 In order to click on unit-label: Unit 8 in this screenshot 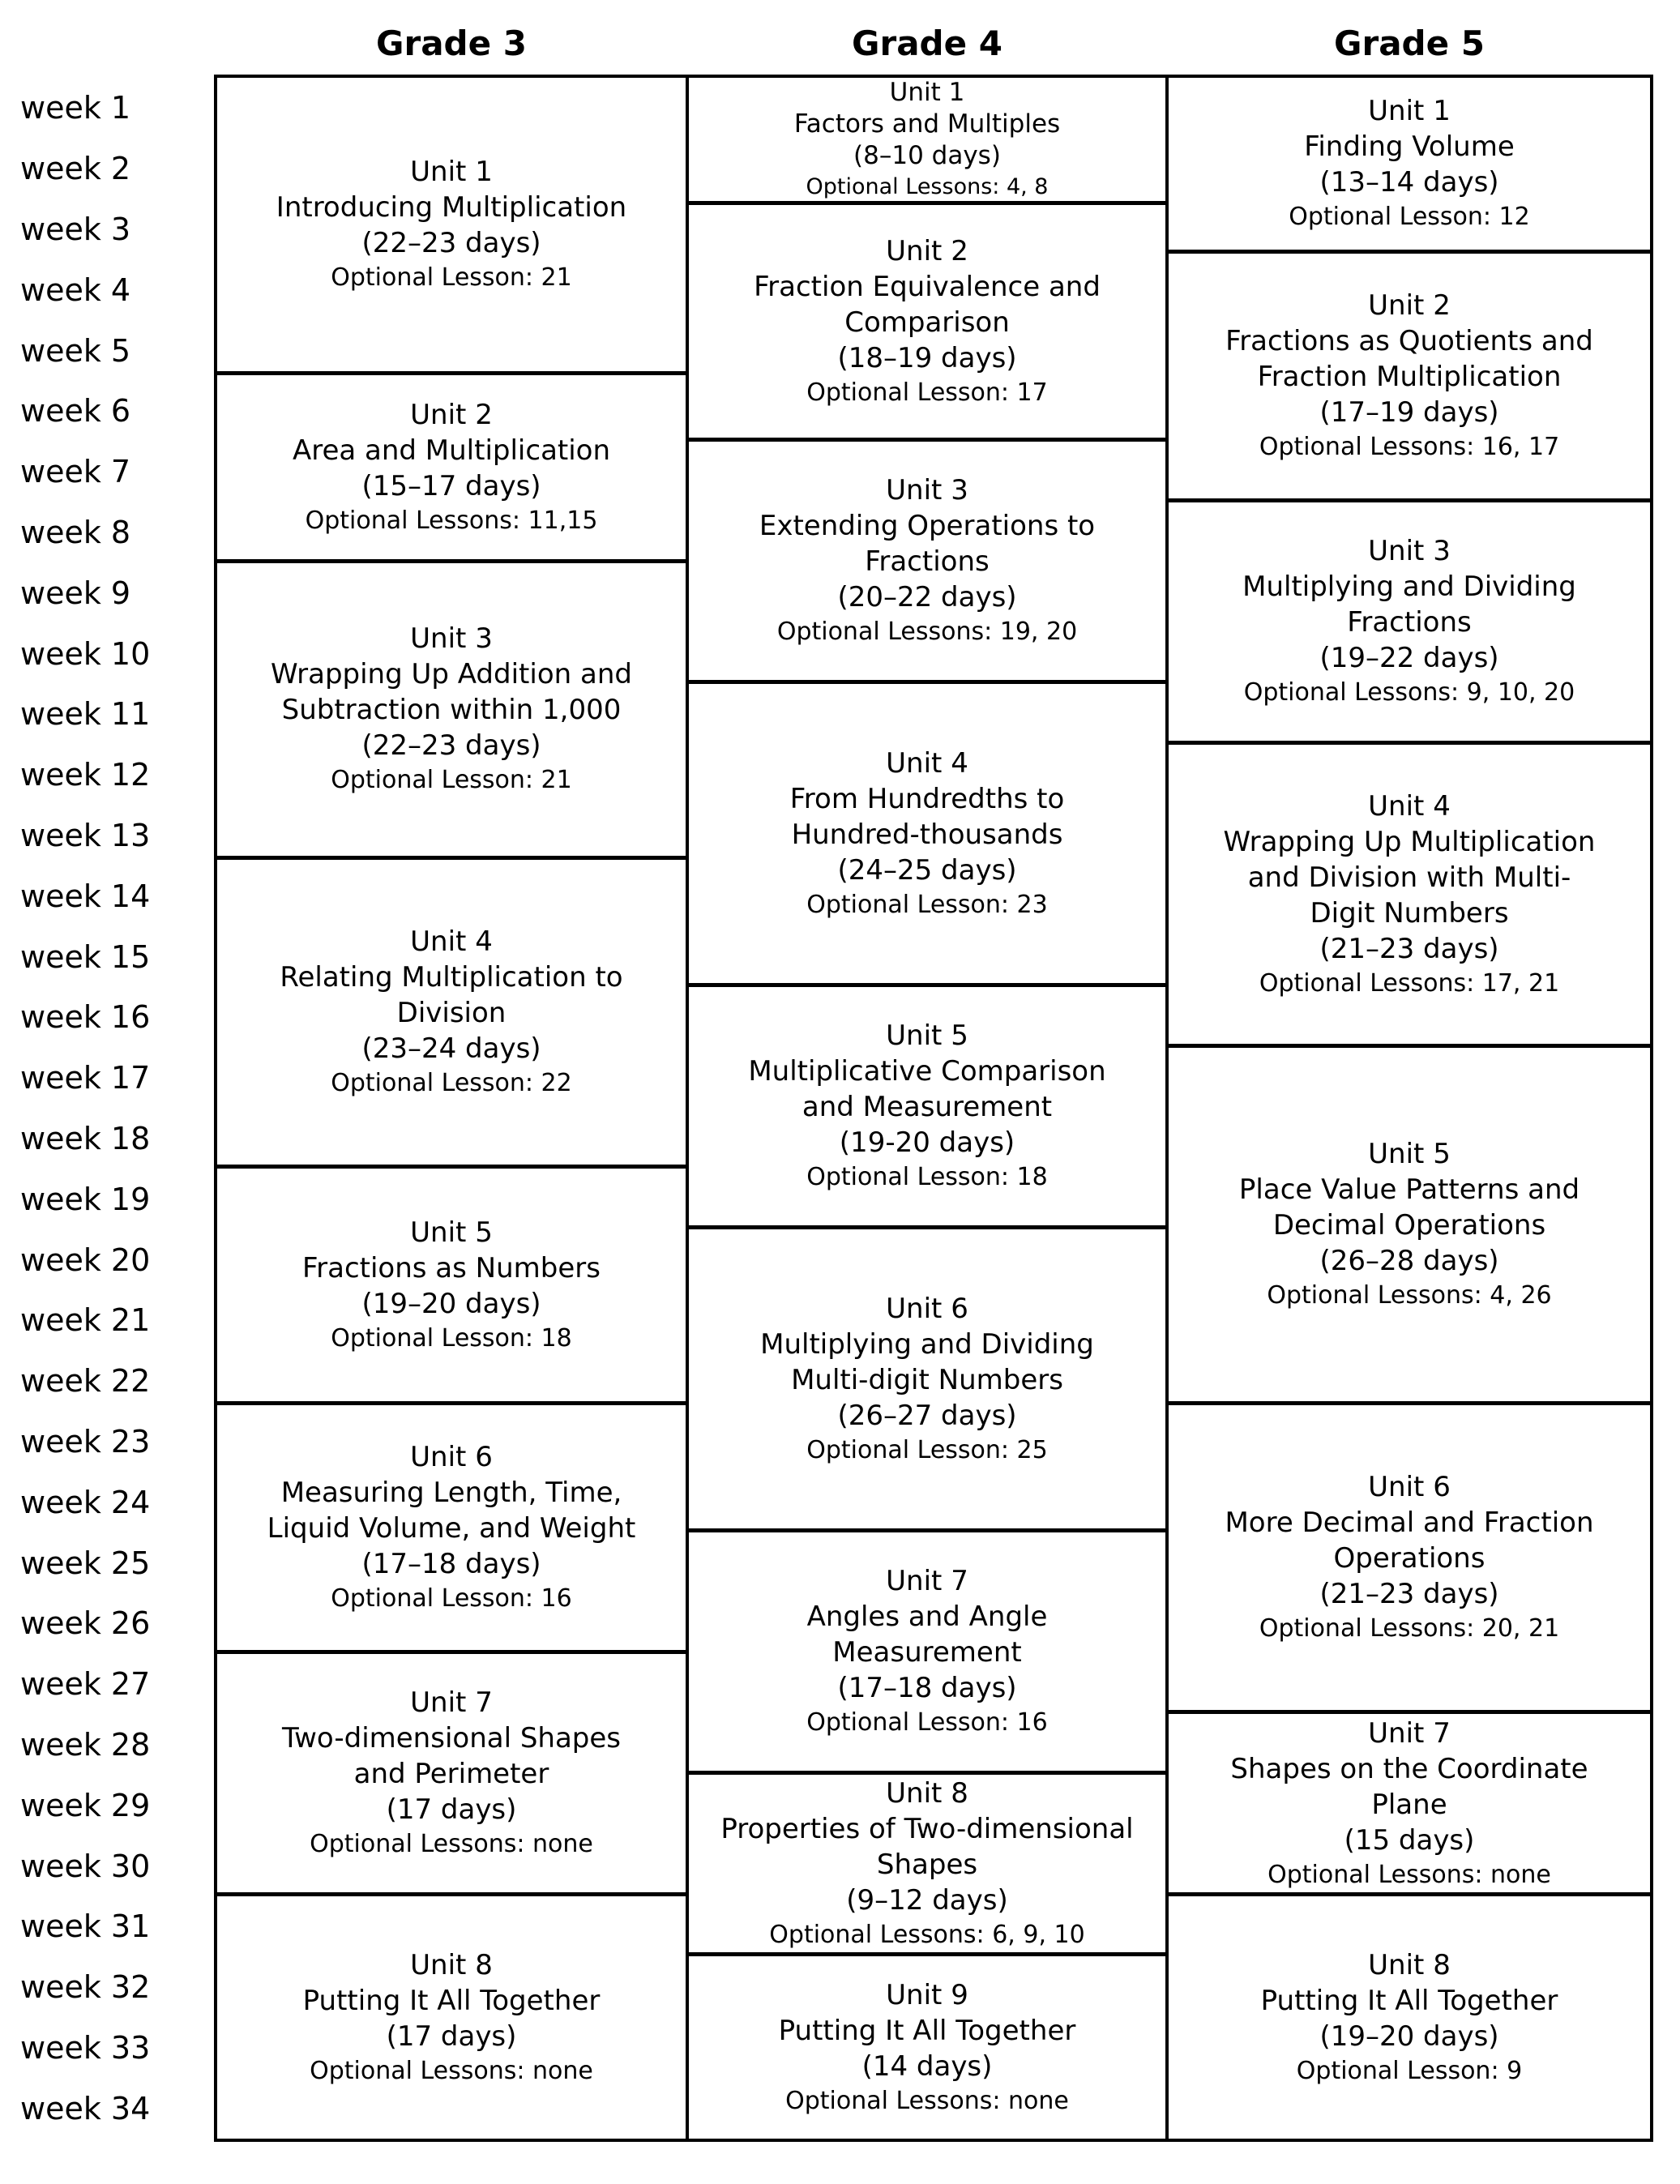, I will do `click(927, 1793)`.